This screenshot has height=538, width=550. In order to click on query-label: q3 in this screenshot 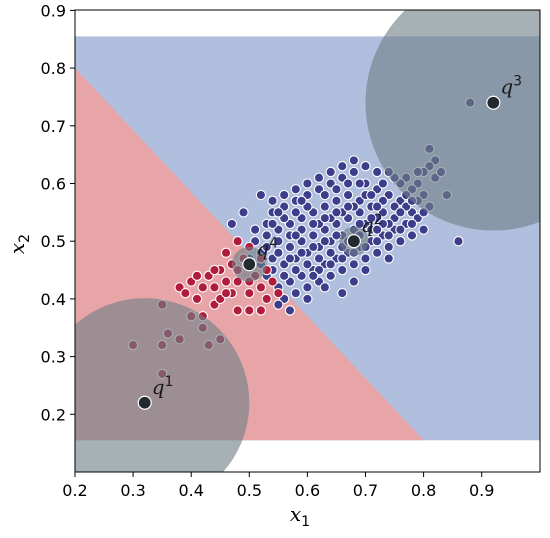, I will do `click(511, 86)`.